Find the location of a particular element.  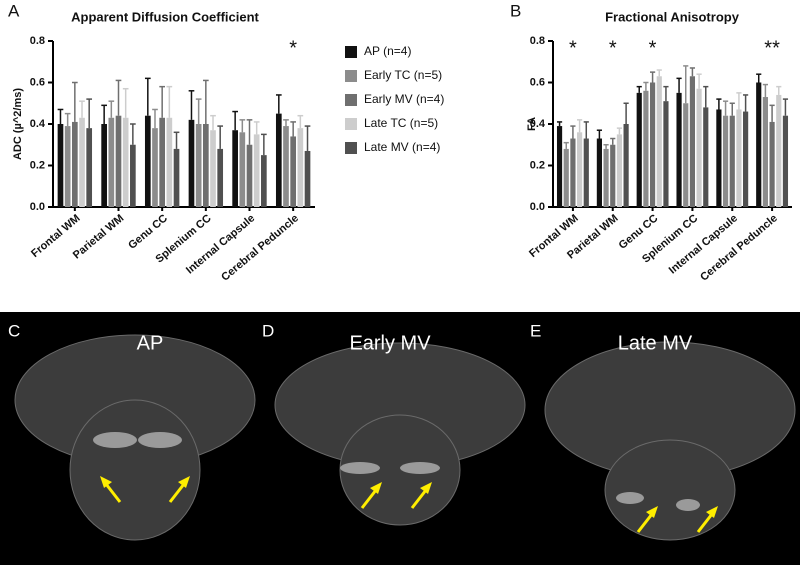

y-tick-label: 0.0 is located at coordinates (37, 207).